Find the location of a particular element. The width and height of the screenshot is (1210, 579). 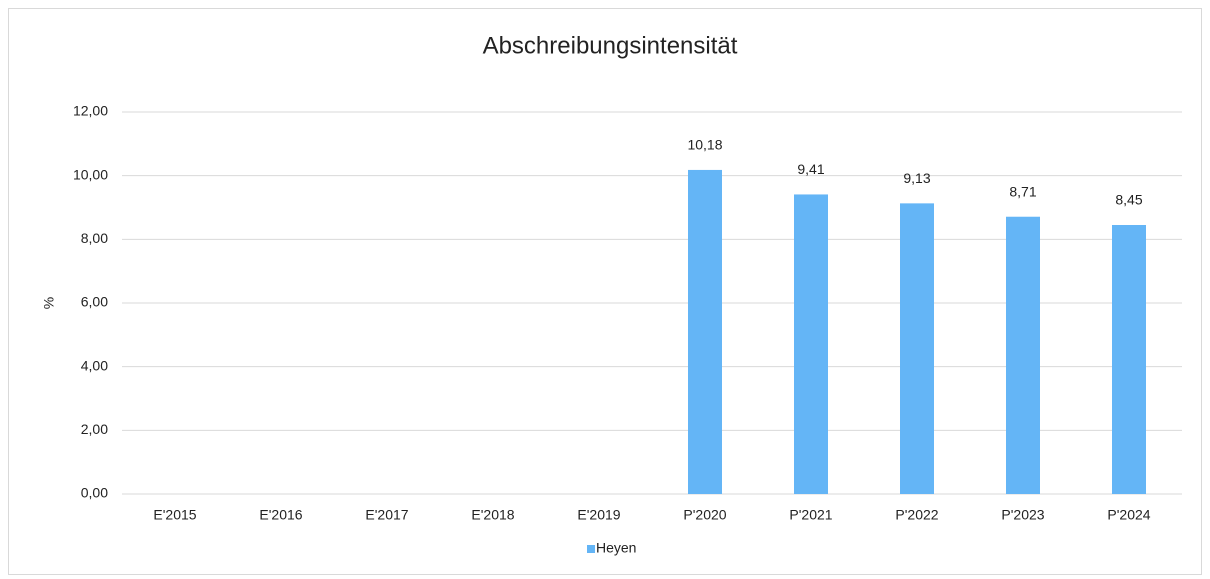

x-tick-label: P'2020 is located at coordinates (704, 515).